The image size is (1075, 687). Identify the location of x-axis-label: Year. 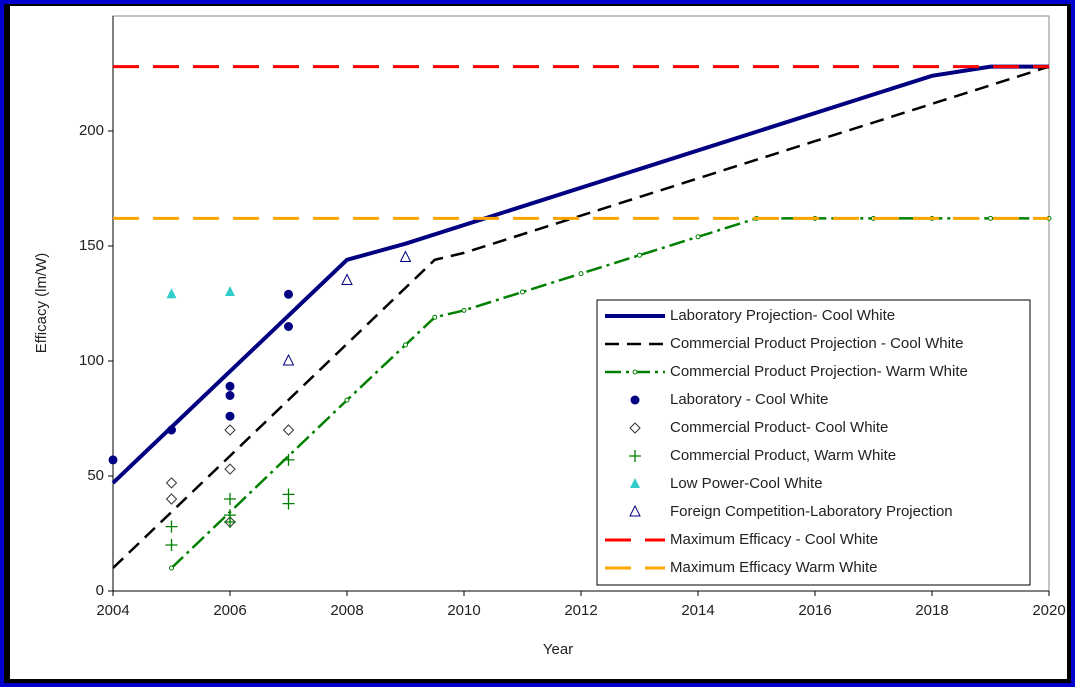
(558, 649).